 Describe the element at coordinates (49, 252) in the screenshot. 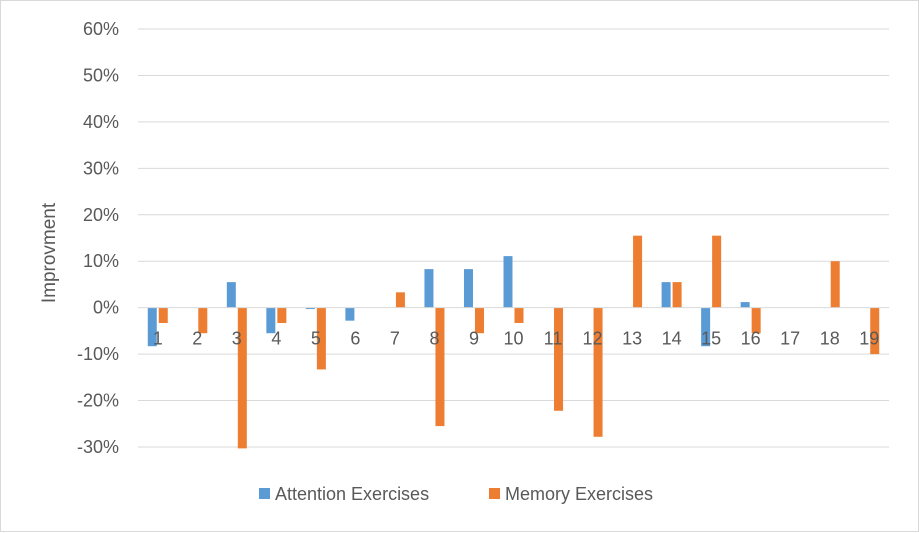

I see `y-axis-label: Improvment` at that location.